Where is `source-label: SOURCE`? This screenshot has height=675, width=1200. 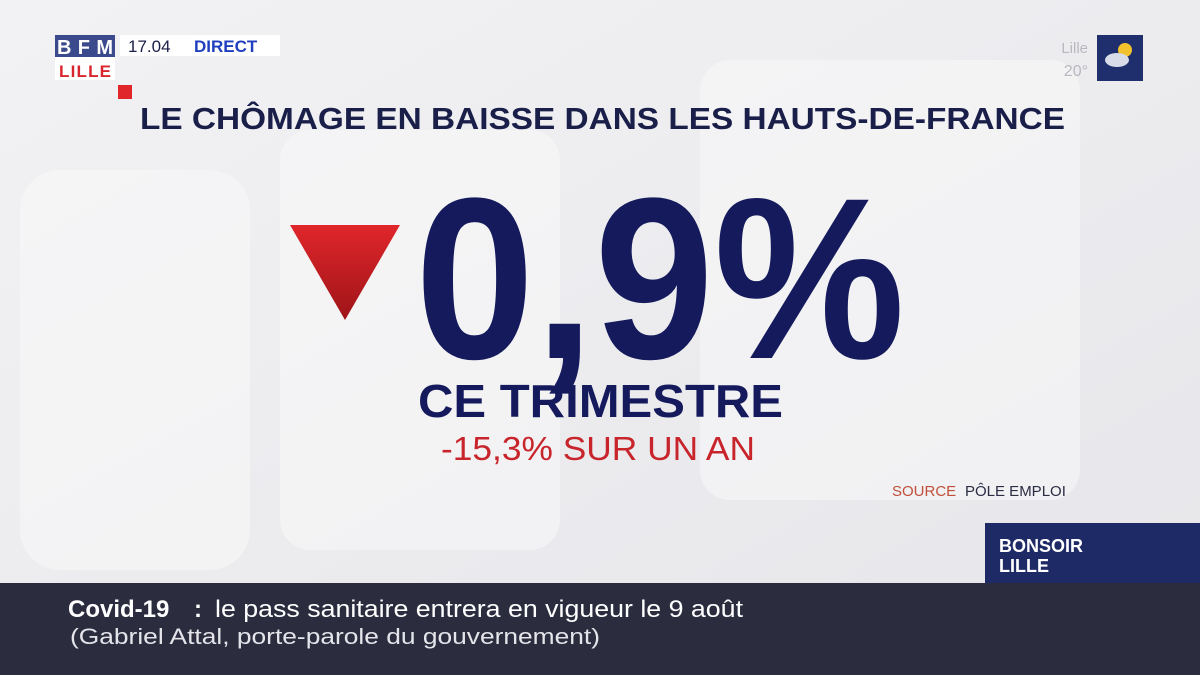 source-label: SOURCE is located at coordinates (924, 491).